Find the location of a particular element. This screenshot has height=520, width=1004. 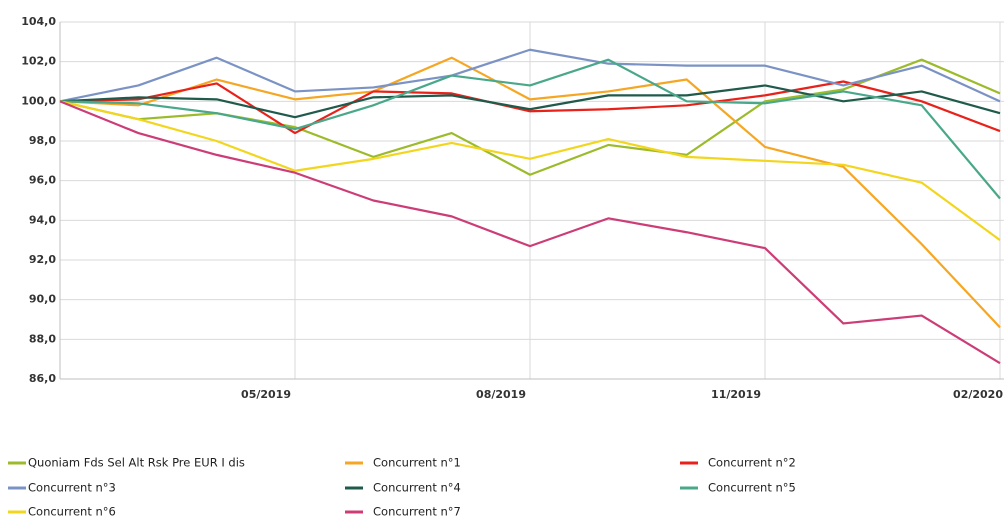

y-tick-label: 88,0 is located at coordinates (42, 338).